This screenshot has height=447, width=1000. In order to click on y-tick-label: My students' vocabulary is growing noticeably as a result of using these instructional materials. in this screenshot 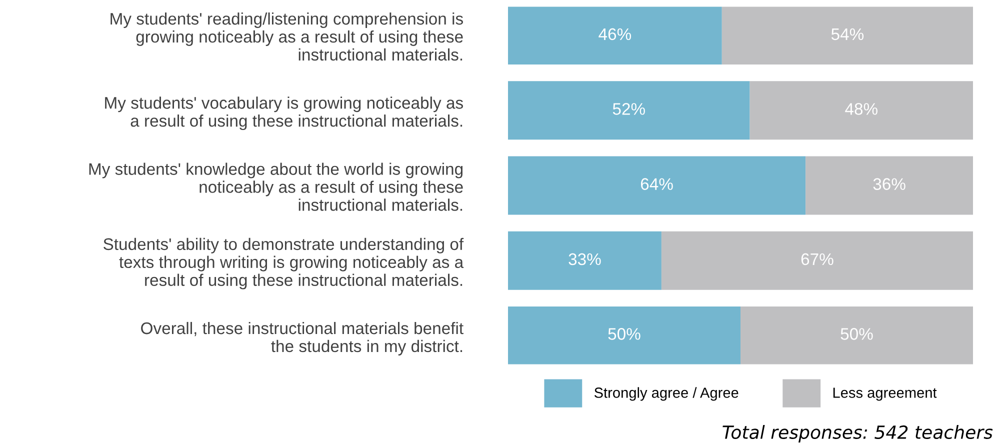, I will do `click(284, 113)`.